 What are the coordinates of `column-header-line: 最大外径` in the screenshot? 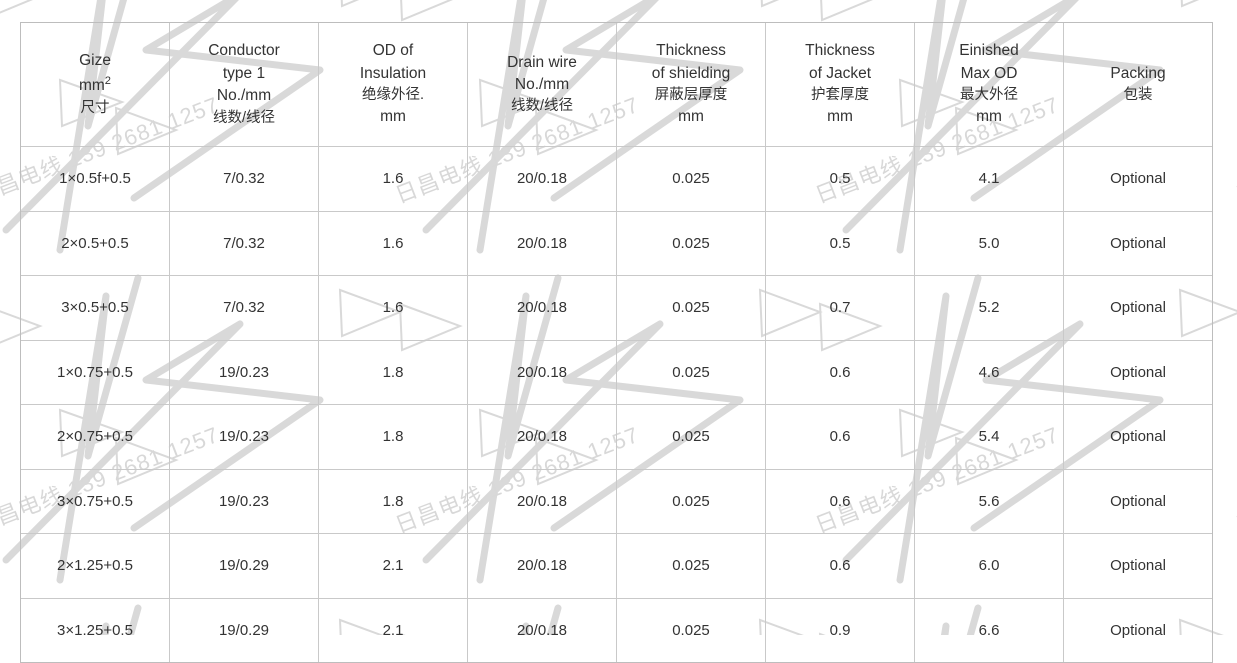 It's located at (989, 95).